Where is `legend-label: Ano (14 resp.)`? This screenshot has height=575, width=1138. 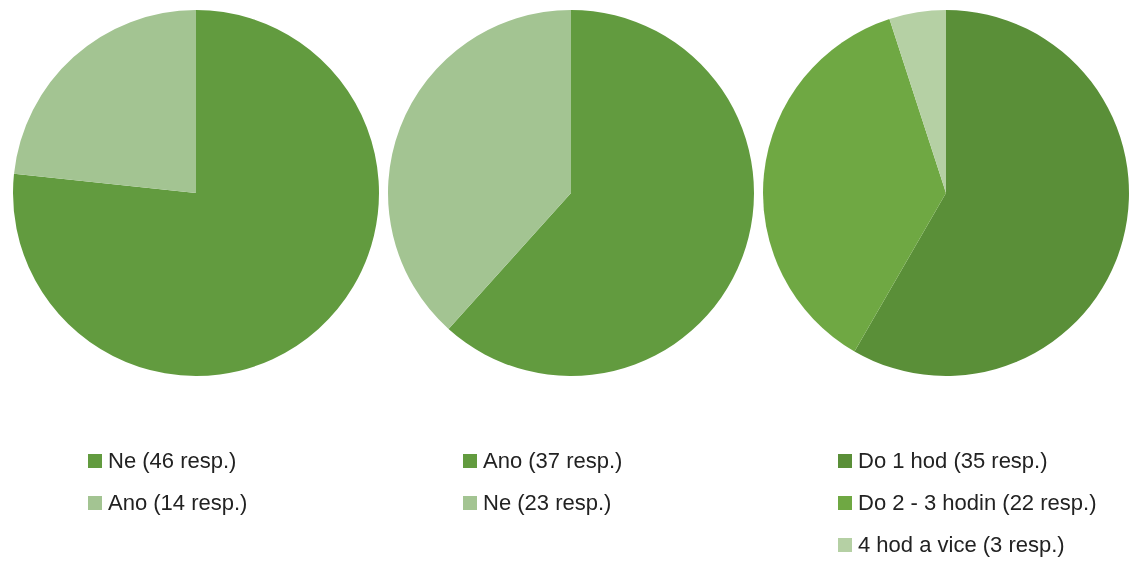
legend-label: Ano (14 resp.) is located at coordinates (178, 503).